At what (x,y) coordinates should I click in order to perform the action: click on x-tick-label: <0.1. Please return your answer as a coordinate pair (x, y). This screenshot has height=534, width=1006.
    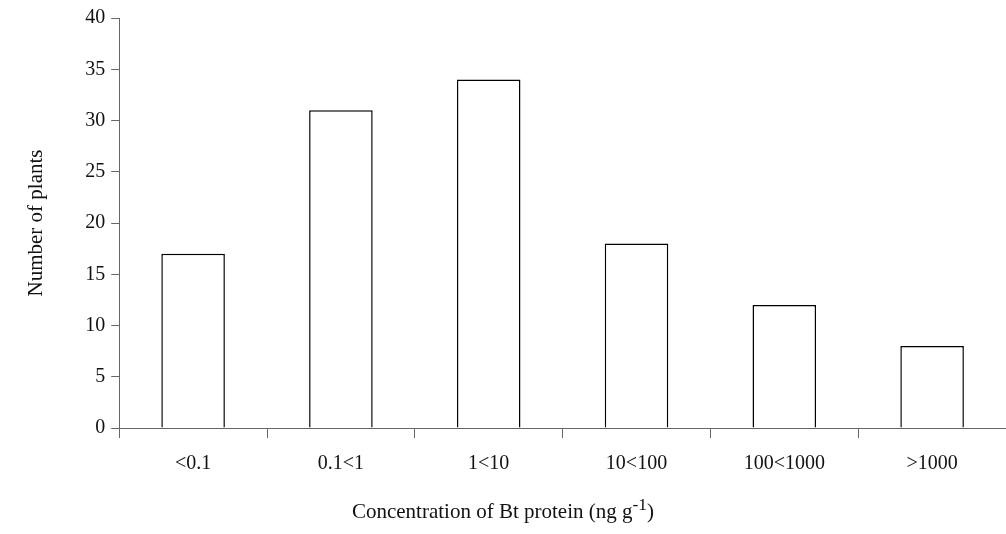
    Looking at the image, I should click on (193, 462).